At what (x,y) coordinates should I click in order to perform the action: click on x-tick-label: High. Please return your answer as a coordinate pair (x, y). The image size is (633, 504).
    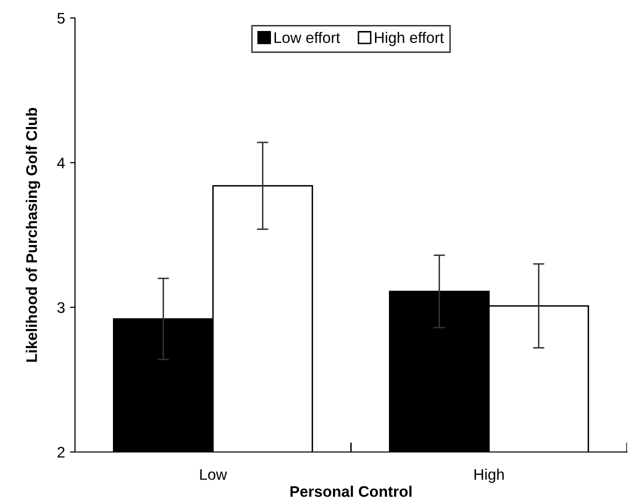
    Looking at the image, I should click on (489, 475).